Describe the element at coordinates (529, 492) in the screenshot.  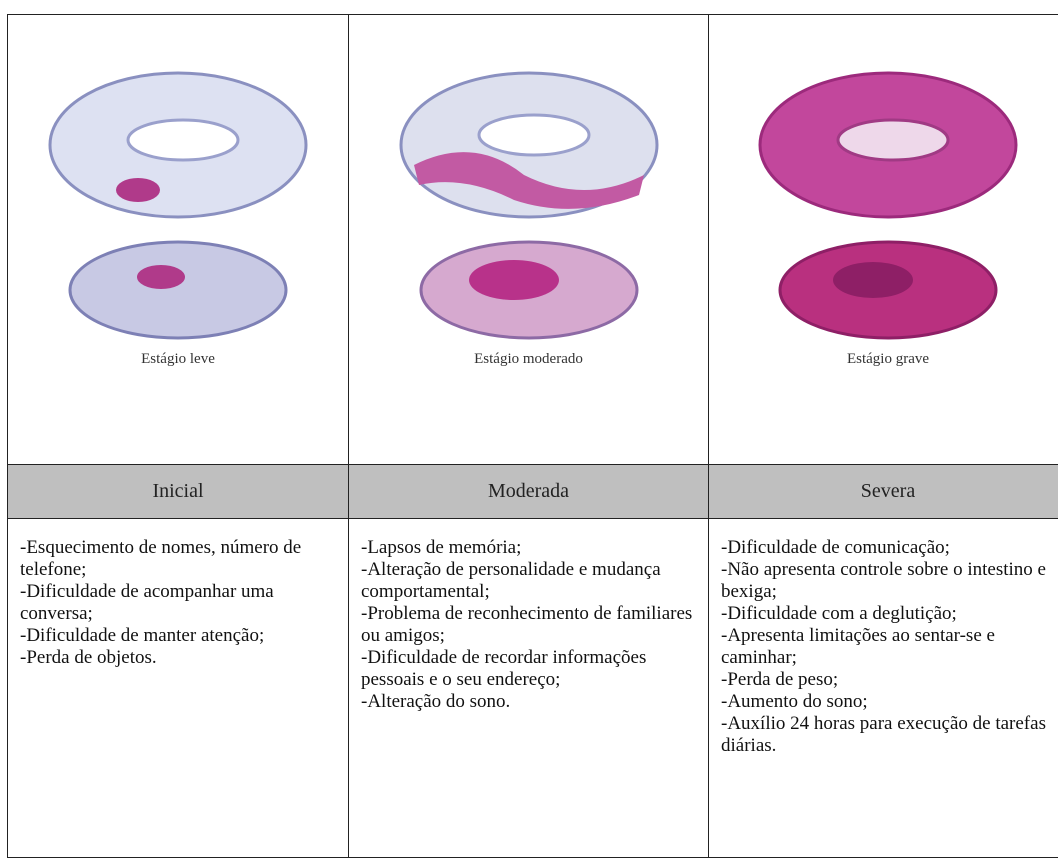
I see `stage-heading: Moderada` at that location.